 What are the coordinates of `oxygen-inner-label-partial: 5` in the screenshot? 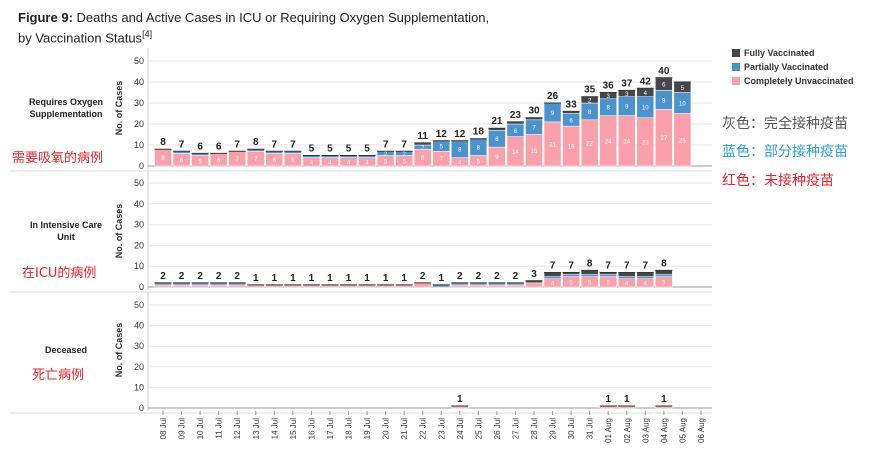 It's located at (442, 148).